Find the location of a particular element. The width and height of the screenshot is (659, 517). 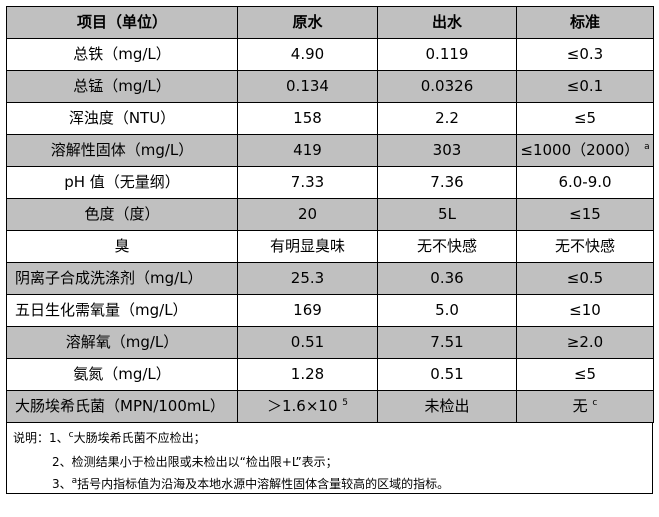

cell-raw-water: 25.3 is located at coordinates (307, 278).